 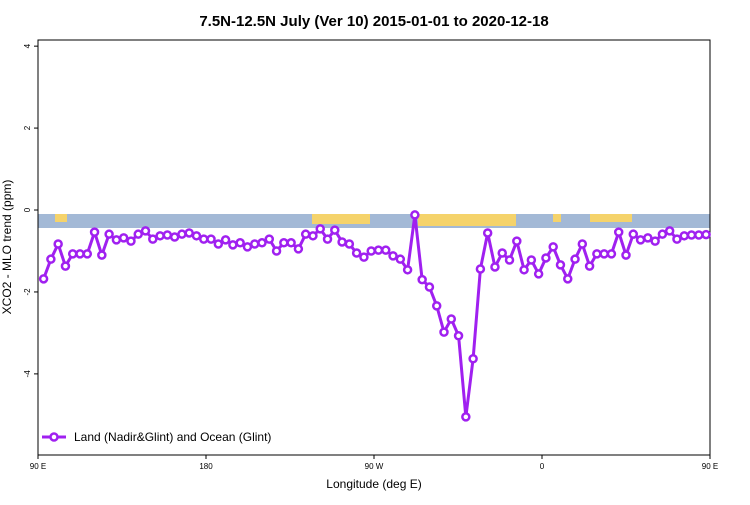 I want to click on legend-label: Land (Nadir&Glint) and Ocean (Glint), so click(x=172, y=437).